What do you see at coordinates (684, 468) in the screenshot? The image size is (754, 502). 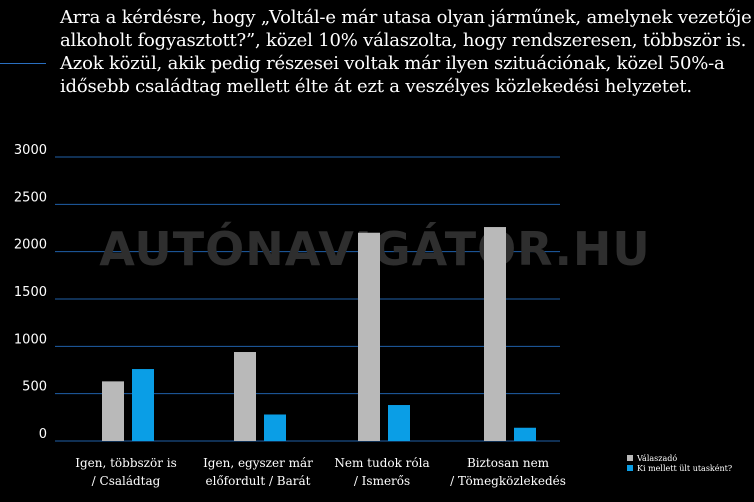 I see `legend-label-2: Ki mellett ült utasként?` at bounding box center [684, 468].